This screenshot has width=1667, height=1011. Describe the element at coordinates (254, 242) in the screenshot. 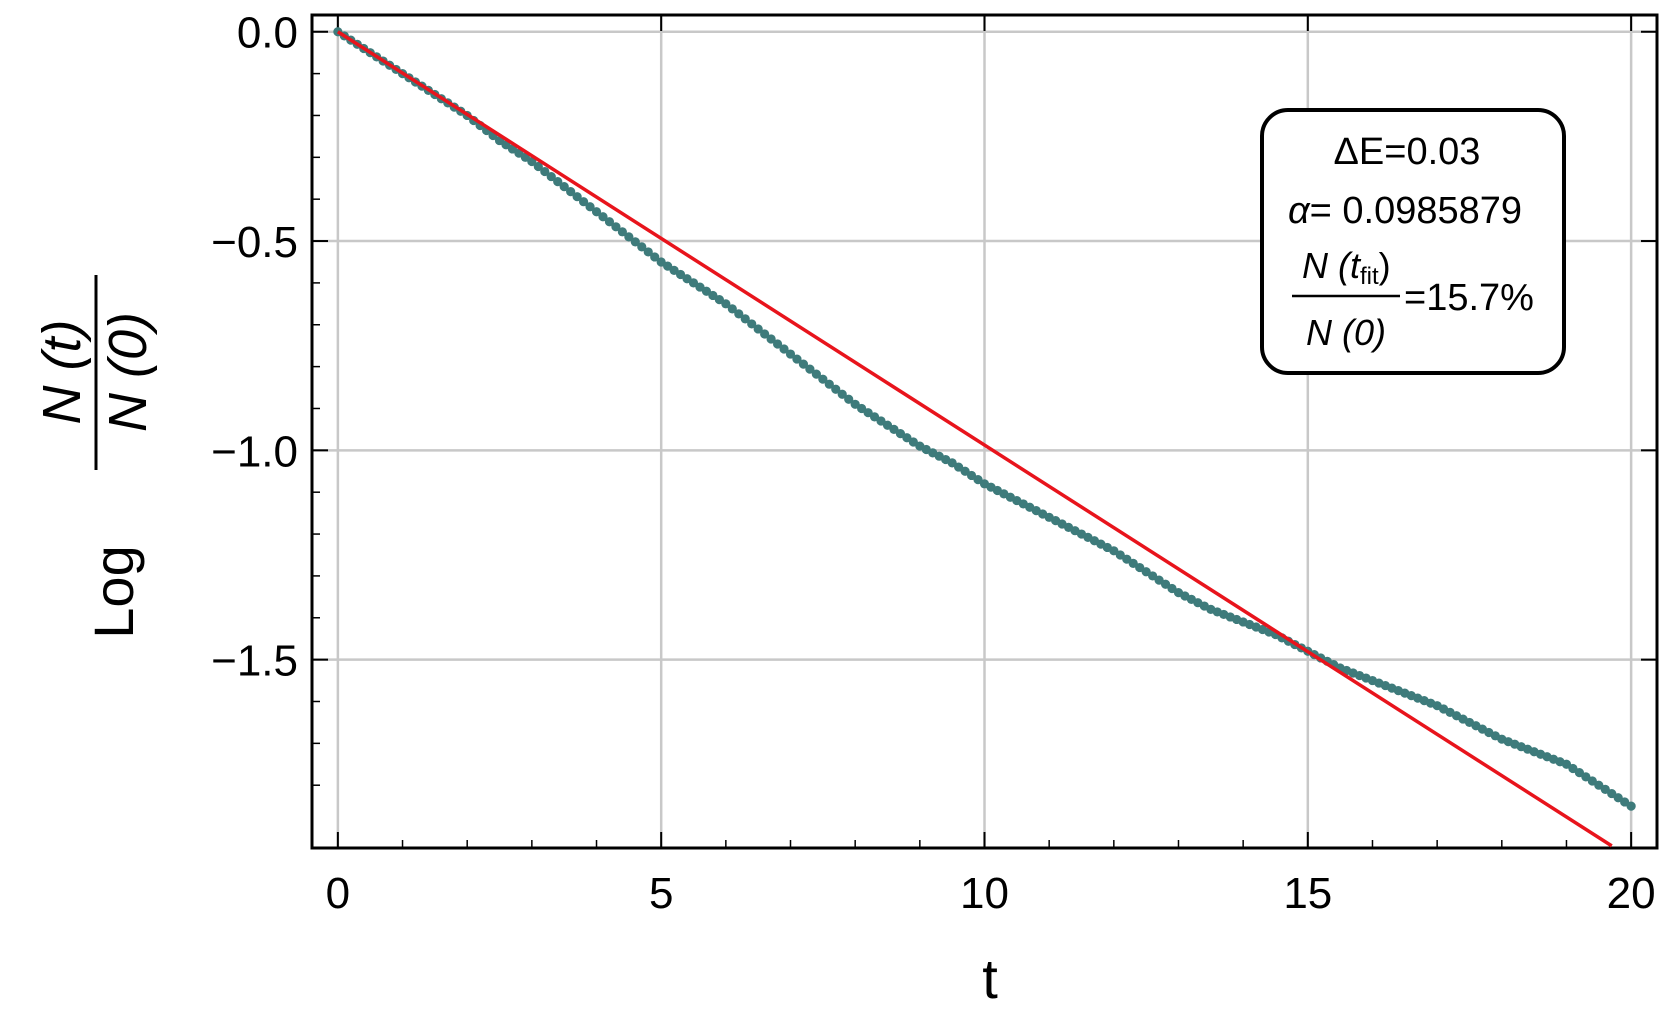

I see `y-tick-label: −0.5` at that location.